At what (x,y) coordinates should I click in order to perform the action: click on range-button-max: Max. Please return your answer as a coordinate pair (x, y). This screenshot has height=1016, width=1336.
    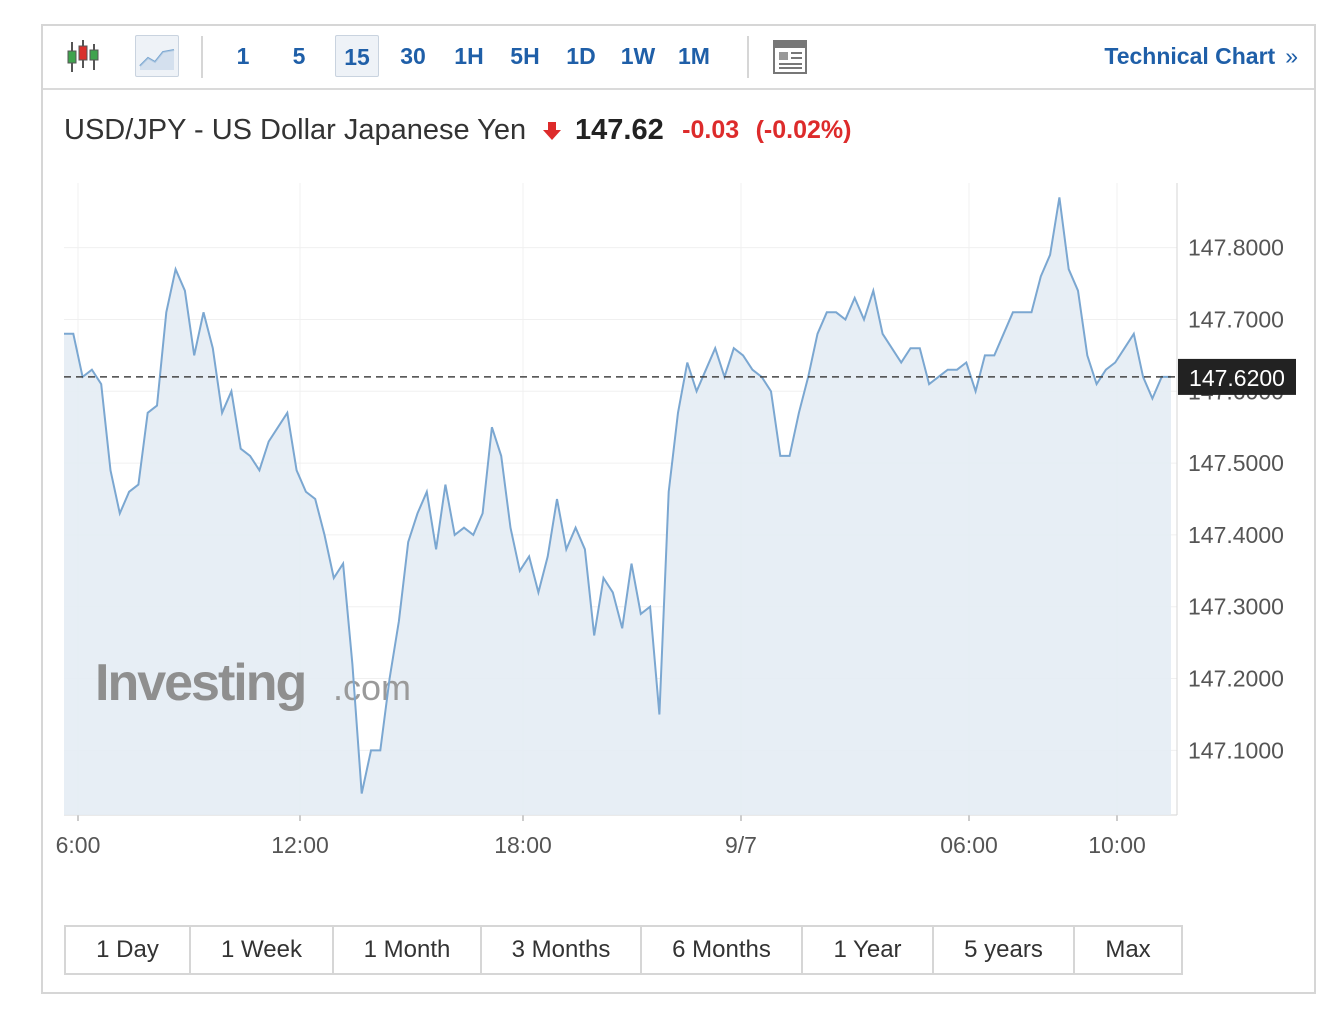
    Looking at the image, I should click on (1128, 950).